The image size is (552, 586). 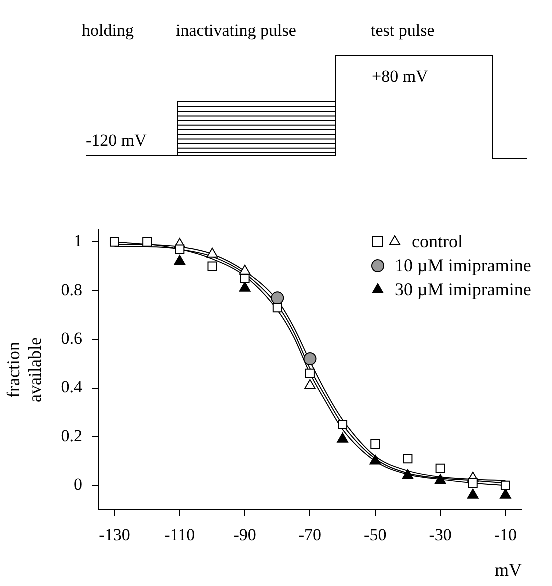 What do you see at coordinates (71, 338) in the screenshot?
I see `y-tick-label: 0.6` at bounding box center [71, 338].